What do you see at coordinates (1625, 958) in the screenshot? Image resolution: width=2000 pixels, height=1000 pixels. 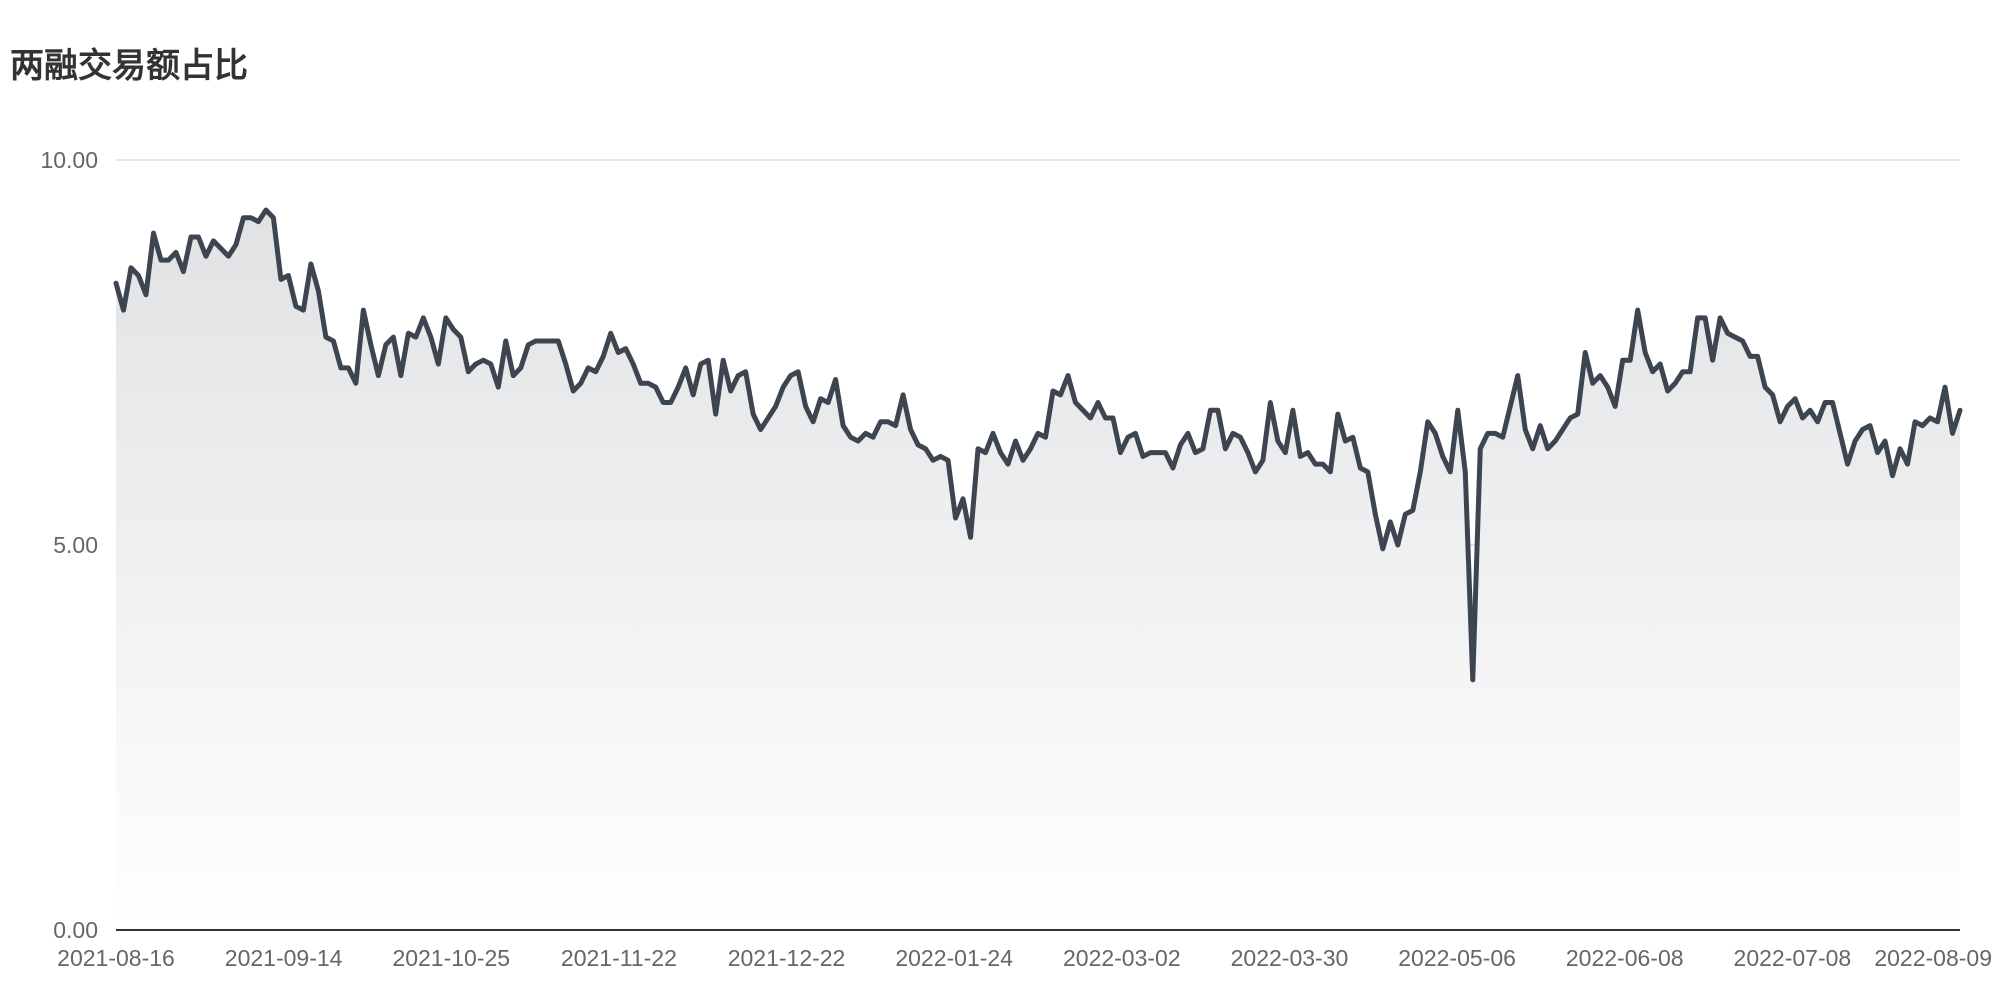 I see `x-tick-label: 2022-06-08` at bounding box center [1625, 958].